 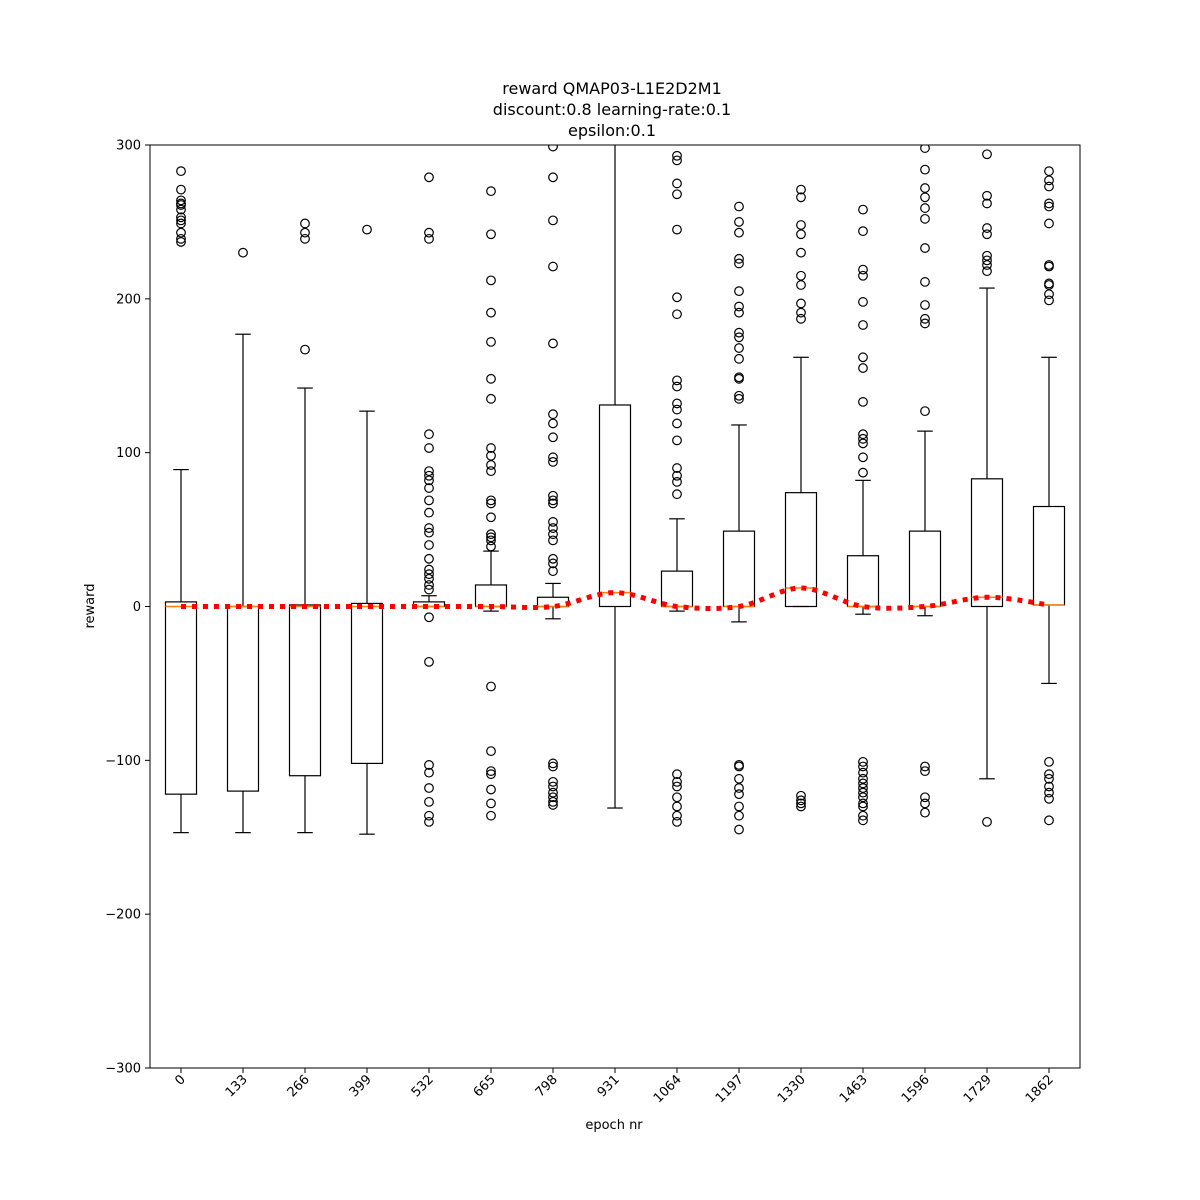 What do you see at coordinates (123, 915) in the screenshot?
I see `y-tick-label: −200` at bounding box center [123, 915].